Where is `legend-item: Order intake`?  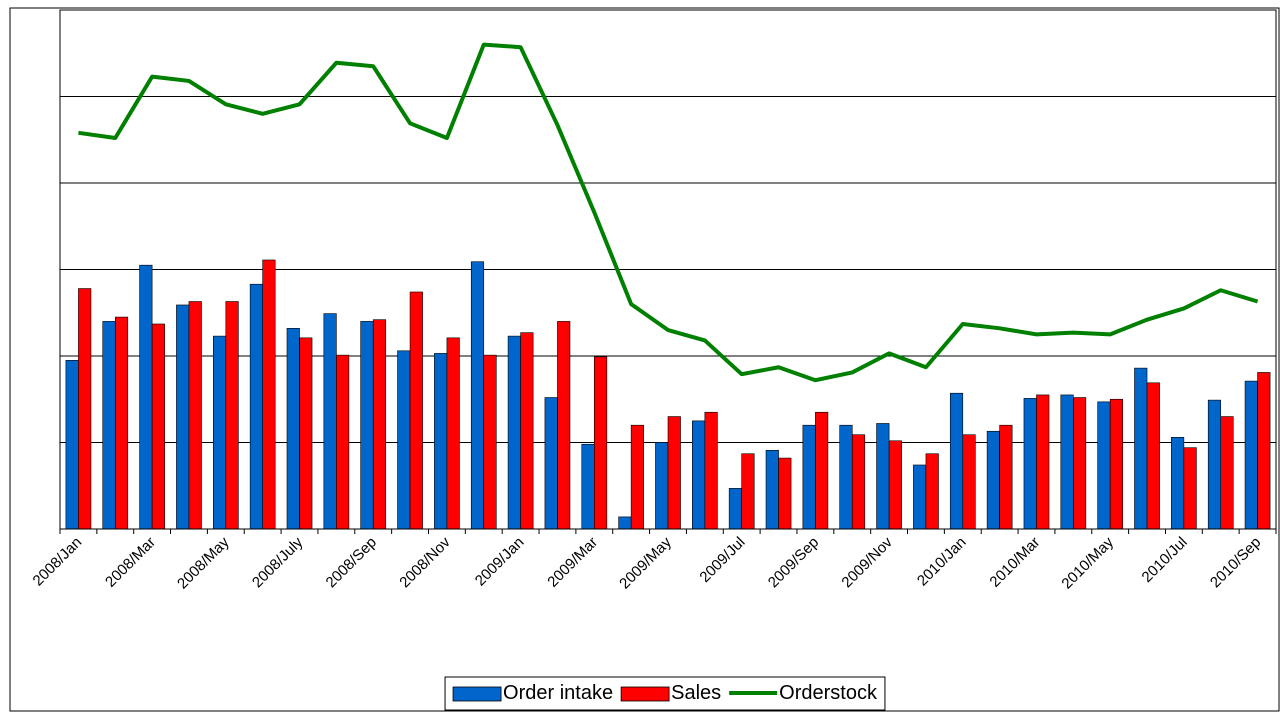
legend-item: Order intake is located at coordinates (532, 693).